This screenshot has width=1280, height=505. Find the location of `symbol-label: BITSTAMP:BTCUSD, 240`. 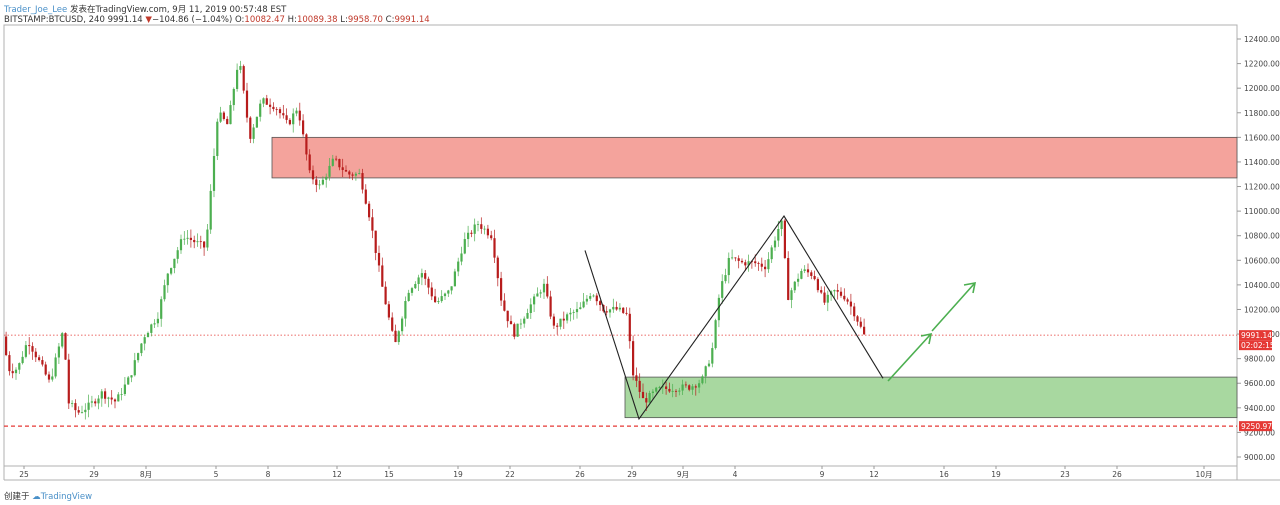

symbol-label: BITSTAMP:BTCUSD, 240 is located at coordinates (54, 20).